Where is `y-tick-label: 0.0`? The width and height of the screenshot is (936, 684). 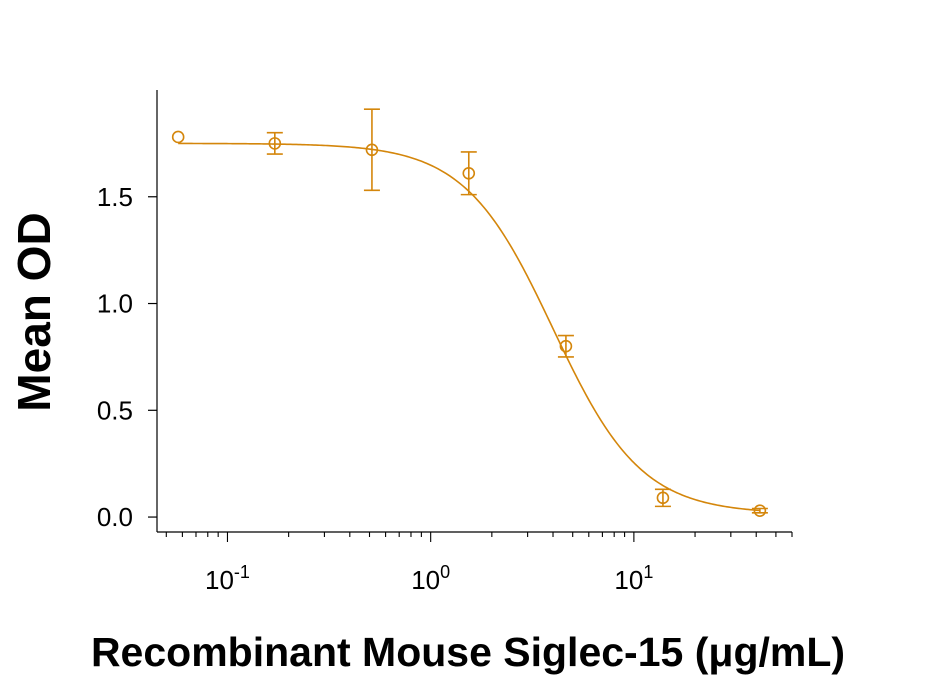
y-tick-label: 0.0 is located at coordinates (115, 517).